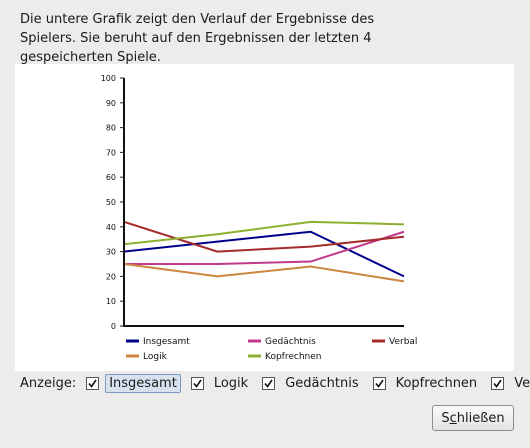  Describe the element at coordinates (480, 418) in the screenshot. I see `close-button-label-end: hließen` at that location.